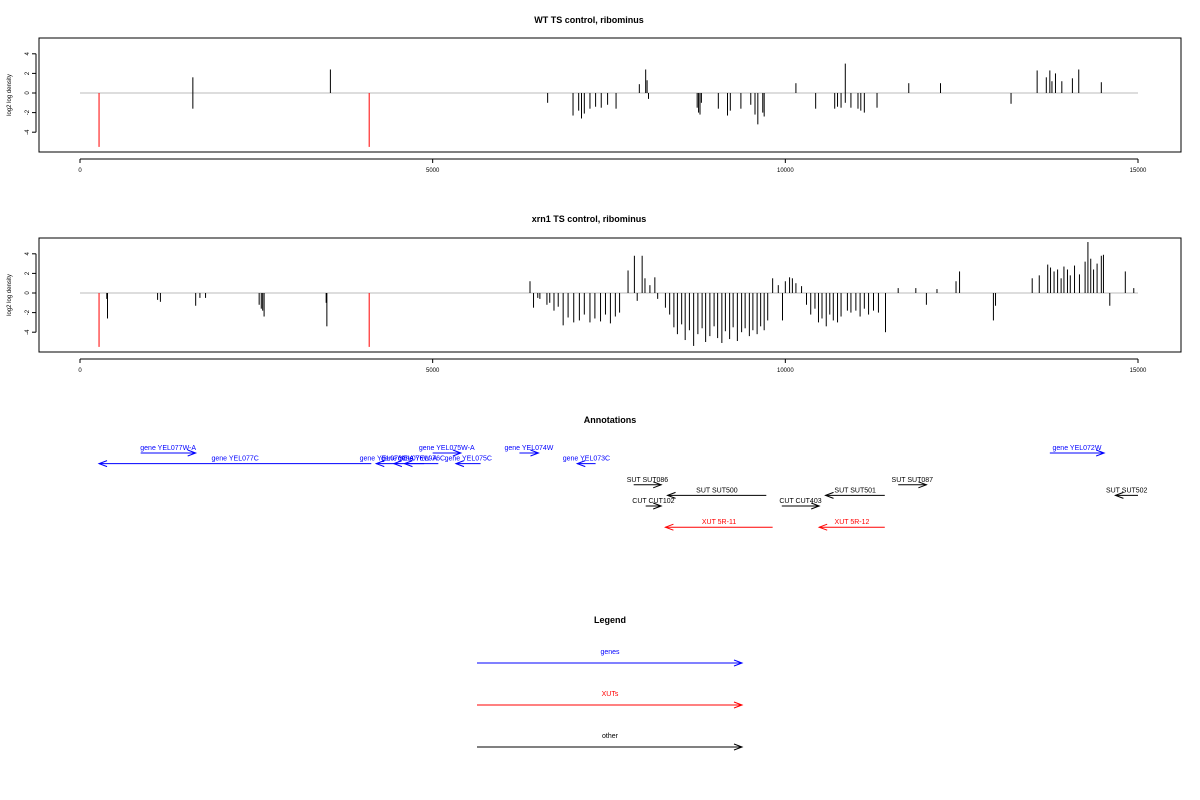 The width and height of the screenshot is (1200, 800). Describe the element at coordinates (800, 501) in the screenshot. I see `feature-label: CUT CUT403` at that location.